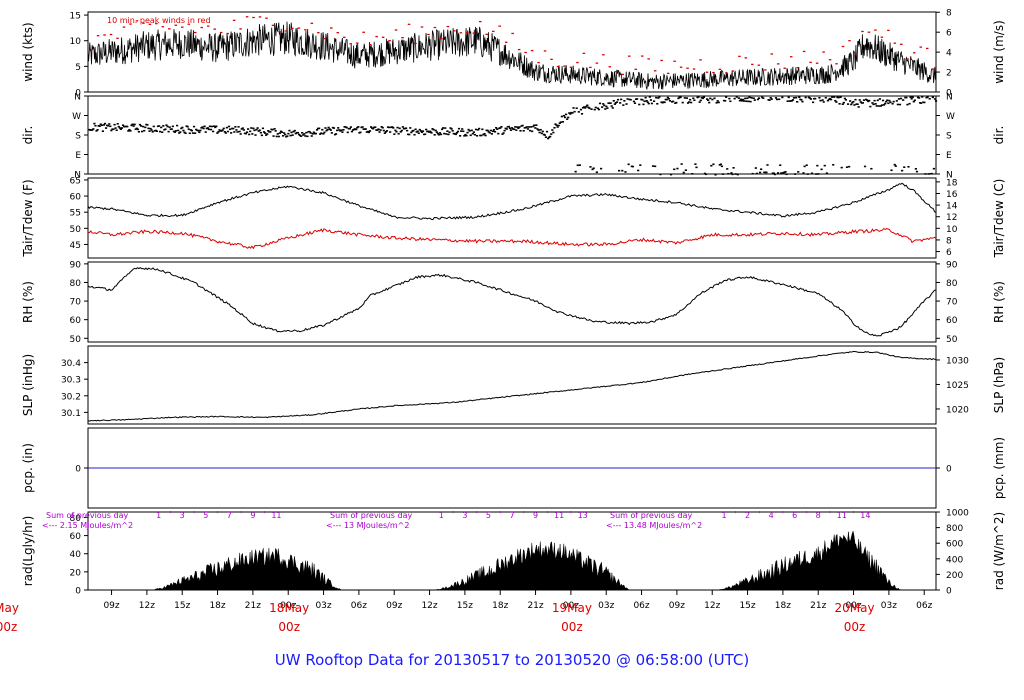 The image size is (1024, 700). Describe the element at coordinates (654, 525) in the screenshot. I see `rad-sum-value: <--- 13.48 MJoules/m^2` at that location.